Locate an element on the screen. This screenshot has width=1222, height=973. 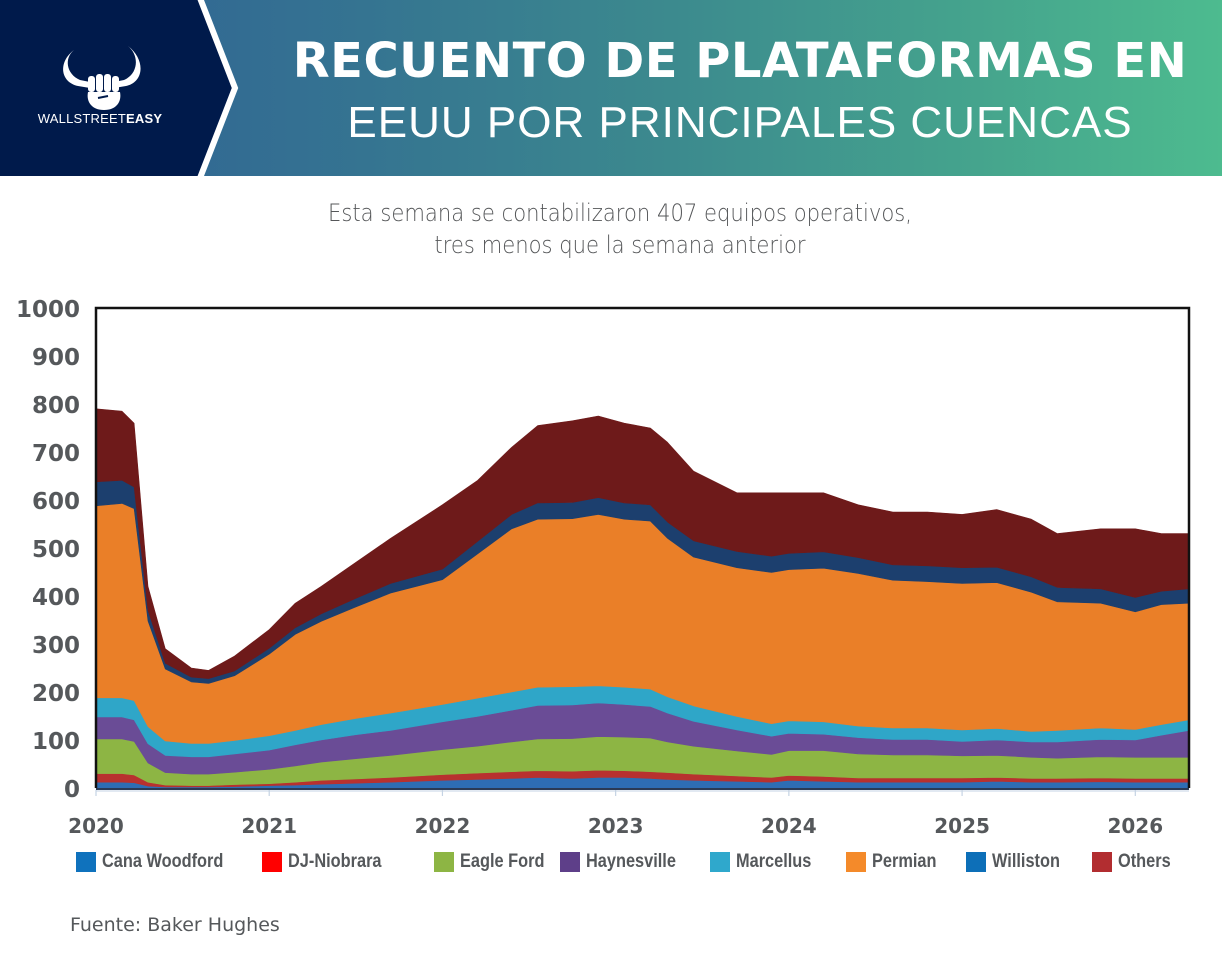
chevron-divider is located at coordinates (218, 88).